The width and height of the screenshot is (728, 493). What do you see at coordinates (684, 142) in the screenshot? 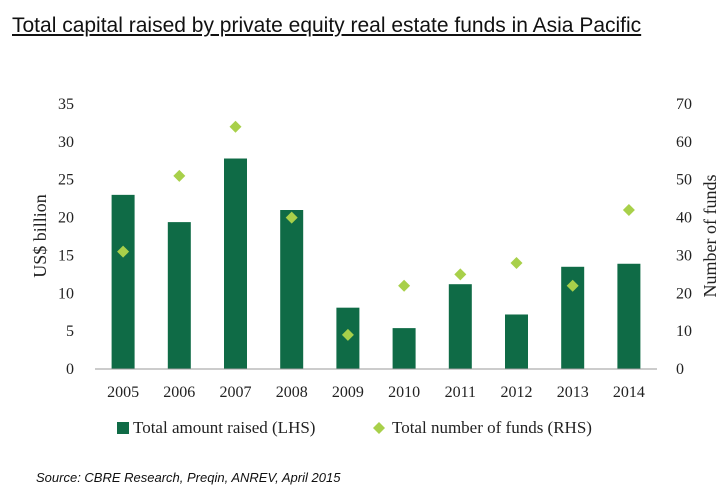
I see `y2-tick-label: 60` at bounding box center [684, 142].